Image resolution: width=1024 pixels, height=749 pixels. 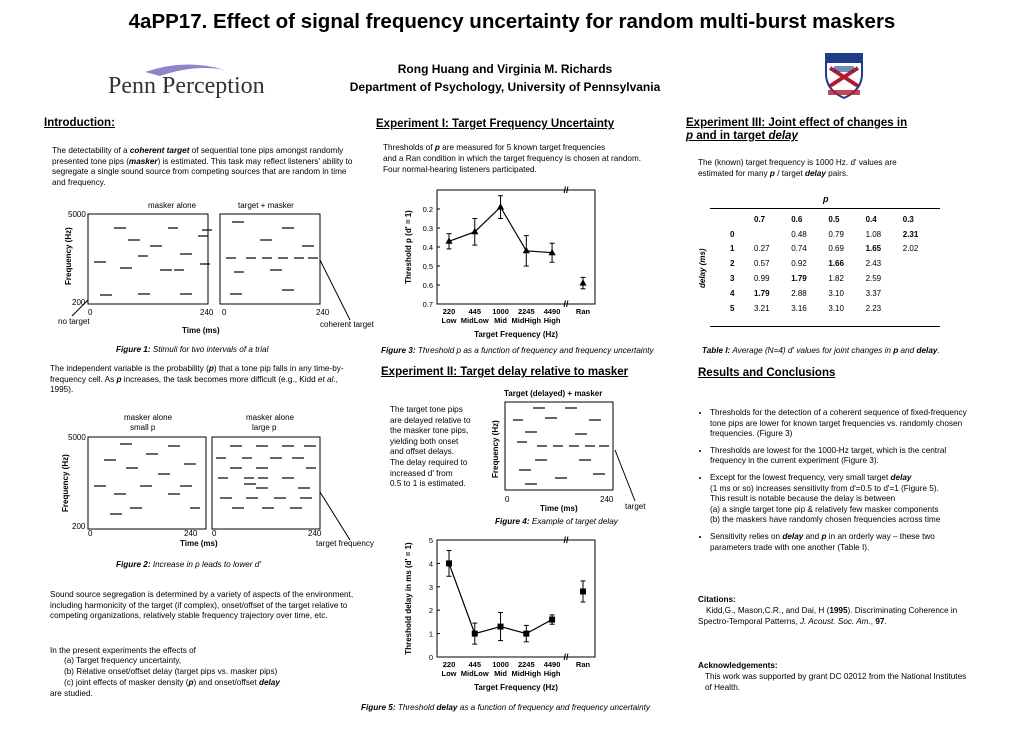 I want to click on fig2-large-p-pips, so click(x=266, y=477).